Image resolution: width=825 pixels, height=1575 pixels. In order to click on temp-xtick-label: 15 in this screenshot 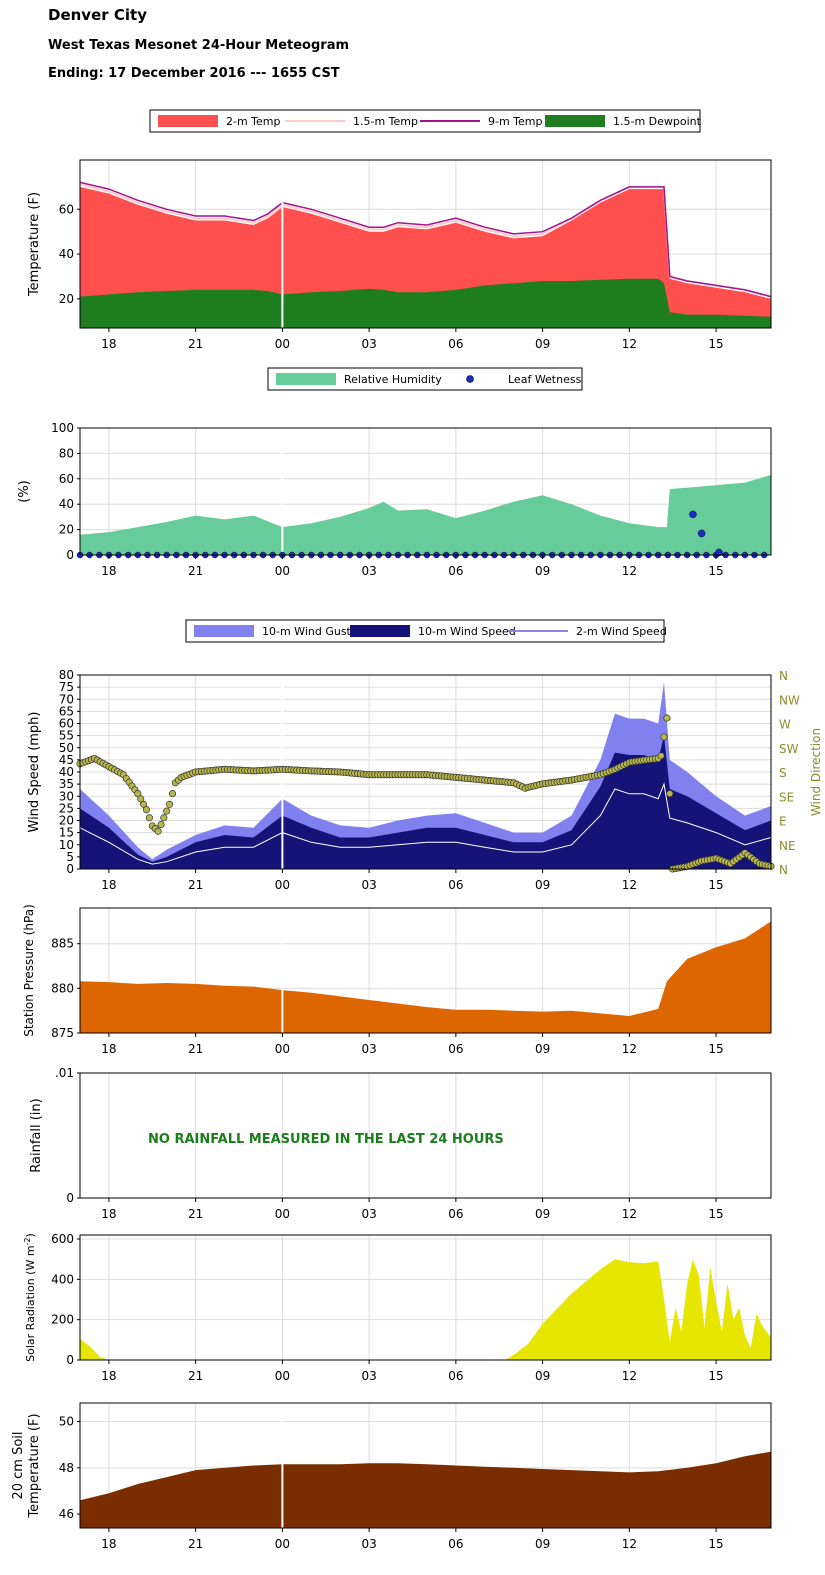, I will do `click(715, 344)`.